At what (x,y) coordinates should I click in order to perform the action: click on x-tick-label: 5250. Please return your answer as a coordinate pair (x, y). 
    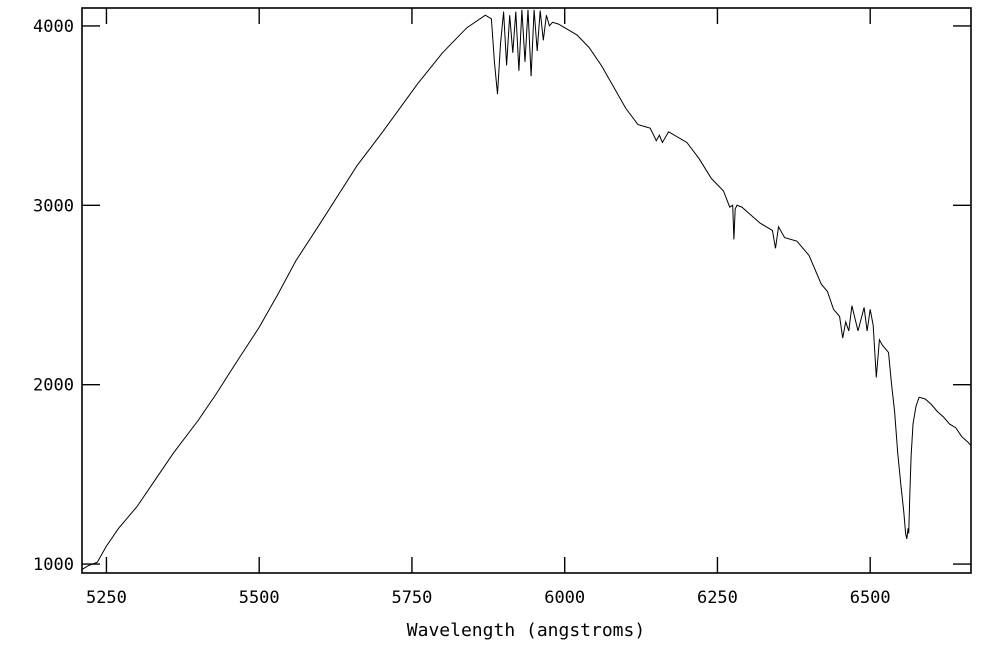
    Looking at the image, I should click on (106, 598).